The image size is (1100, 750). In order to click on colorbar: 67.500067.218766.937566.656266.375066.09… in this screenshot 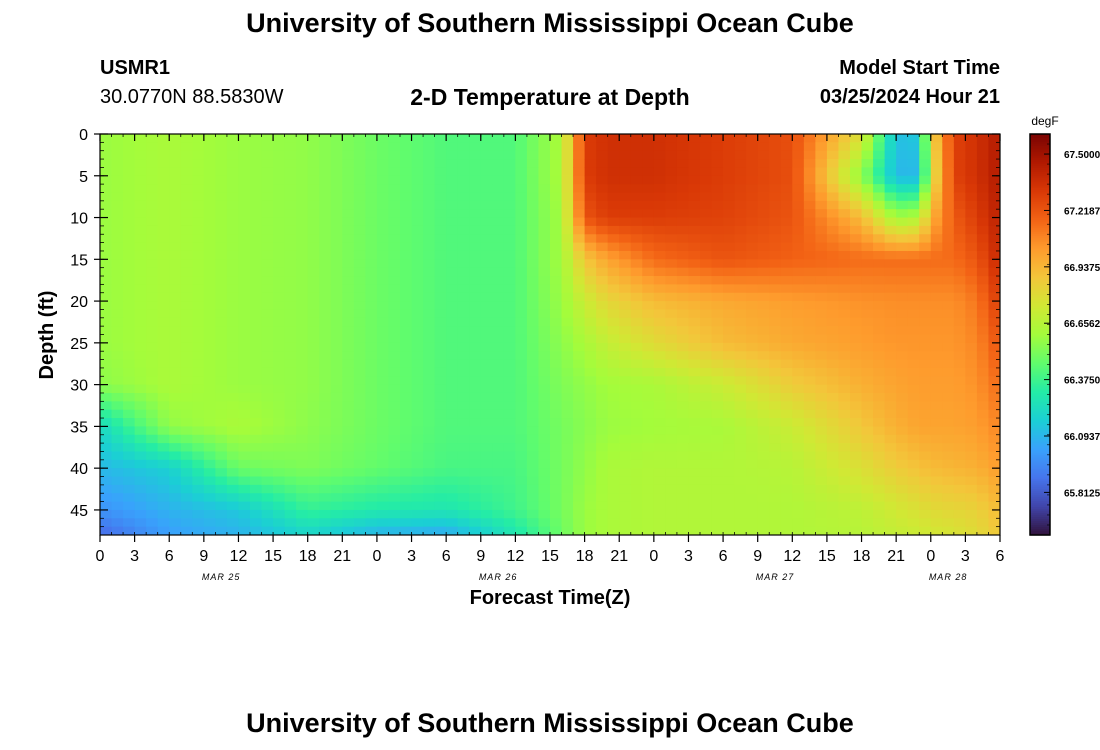, I will do `click(1064, 334)`.